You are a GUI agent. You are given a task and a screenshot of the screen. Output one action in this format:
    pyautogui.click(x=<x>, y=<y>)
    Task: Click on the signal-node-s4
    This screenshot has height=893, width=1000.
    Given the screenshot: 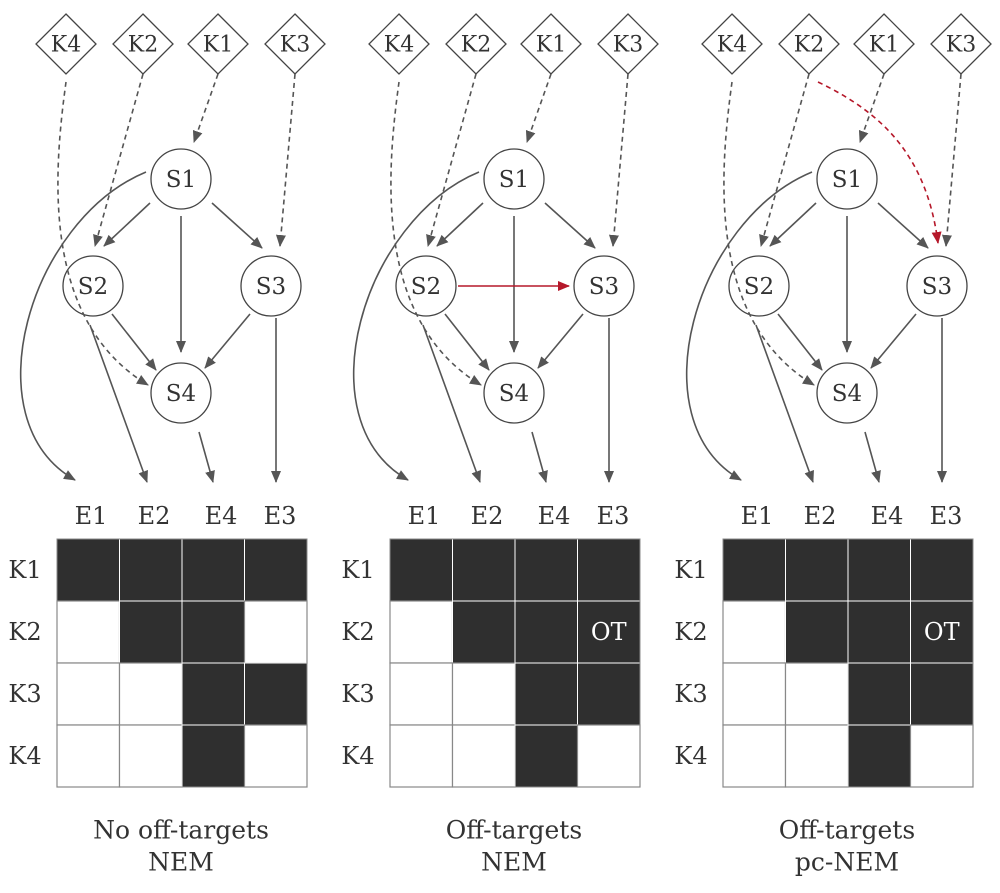 What is the action you would take?
    pyautogui.click(x=847, y=393)
    